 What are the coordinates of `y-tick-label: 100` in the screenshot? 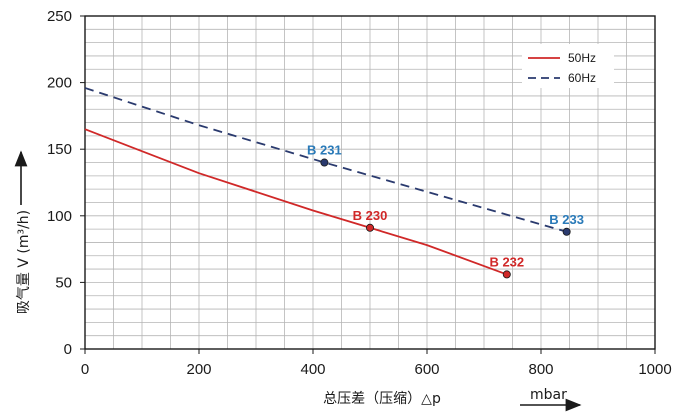 It's located at (59, 216).